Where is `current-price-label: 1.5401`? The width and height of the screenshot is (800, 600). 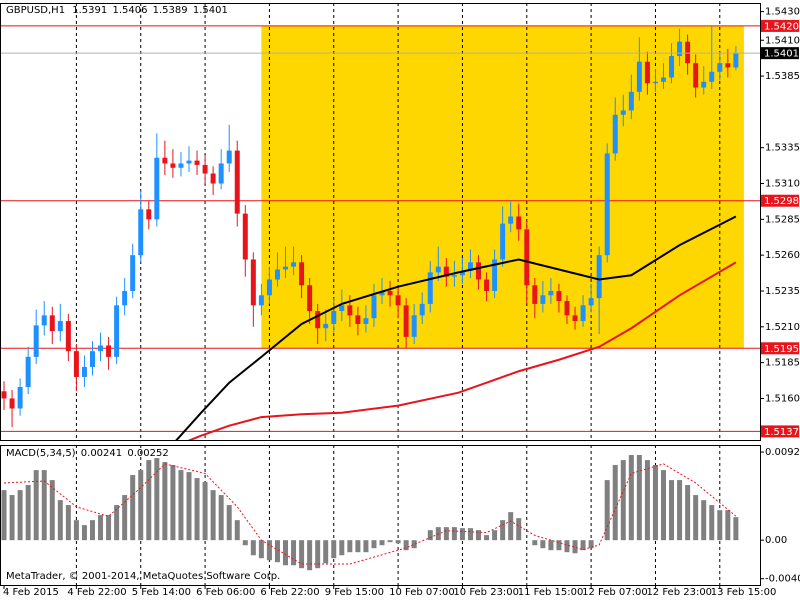
current-price-label: 1.5401 is located at coordinates (781, 54).